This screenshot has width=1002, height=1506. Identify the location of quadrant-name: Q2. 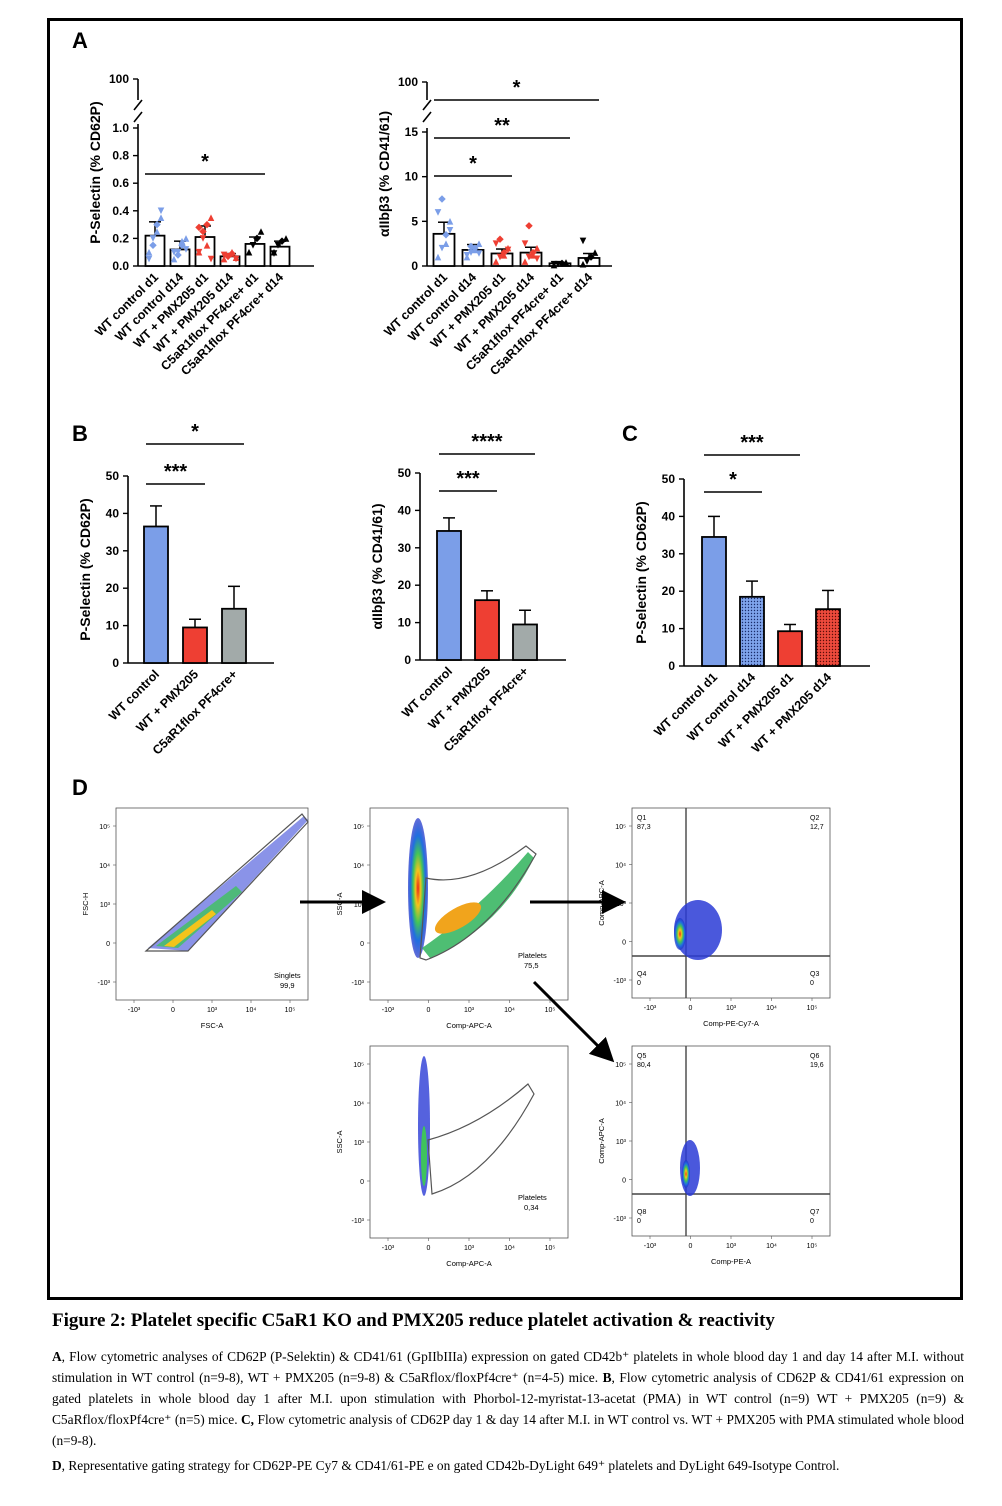
(814, 818).